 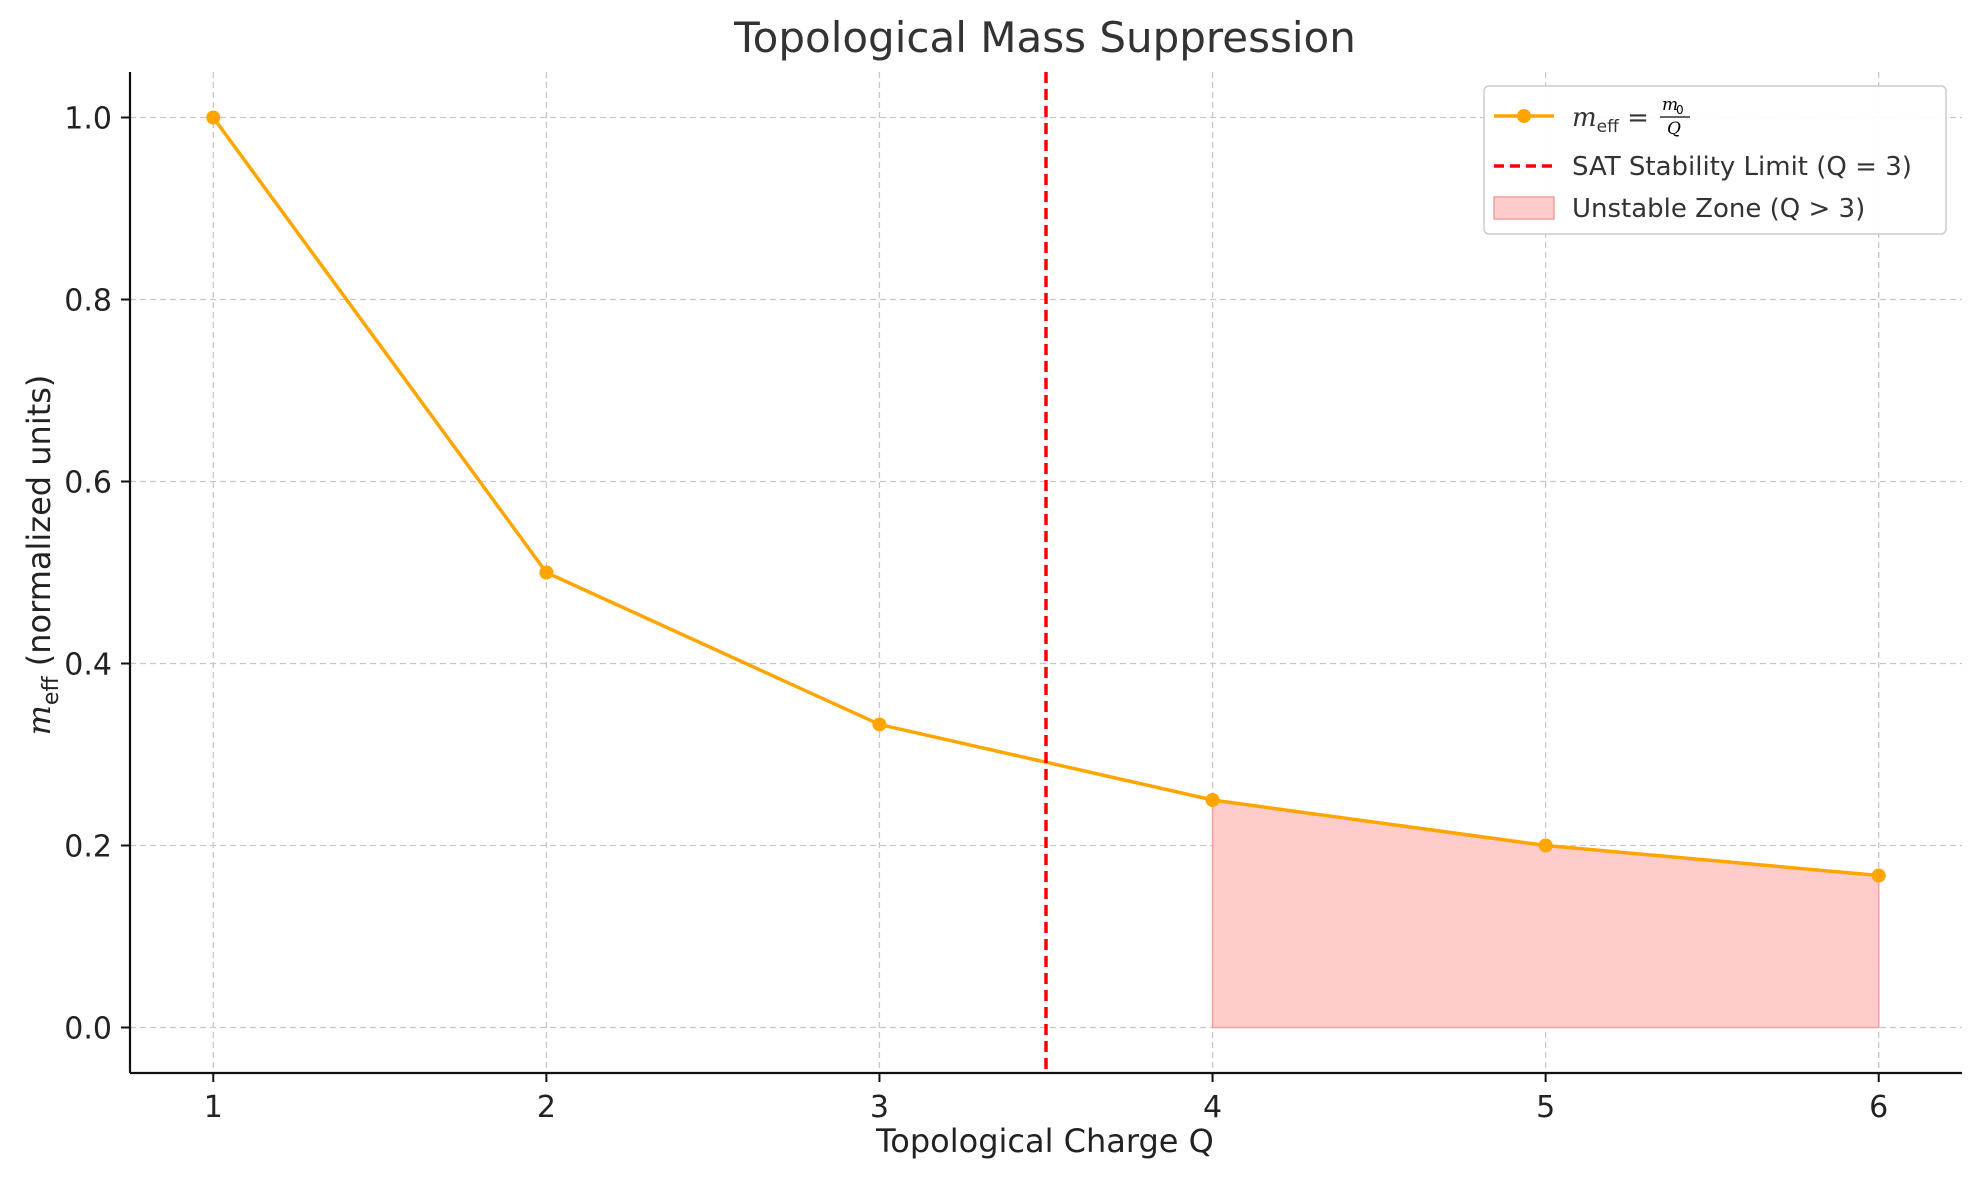 What do you see at coordinates (1524, 208) in the screenshot?
I see `legend-fill-swatch` at bounding box center [1524, 208].